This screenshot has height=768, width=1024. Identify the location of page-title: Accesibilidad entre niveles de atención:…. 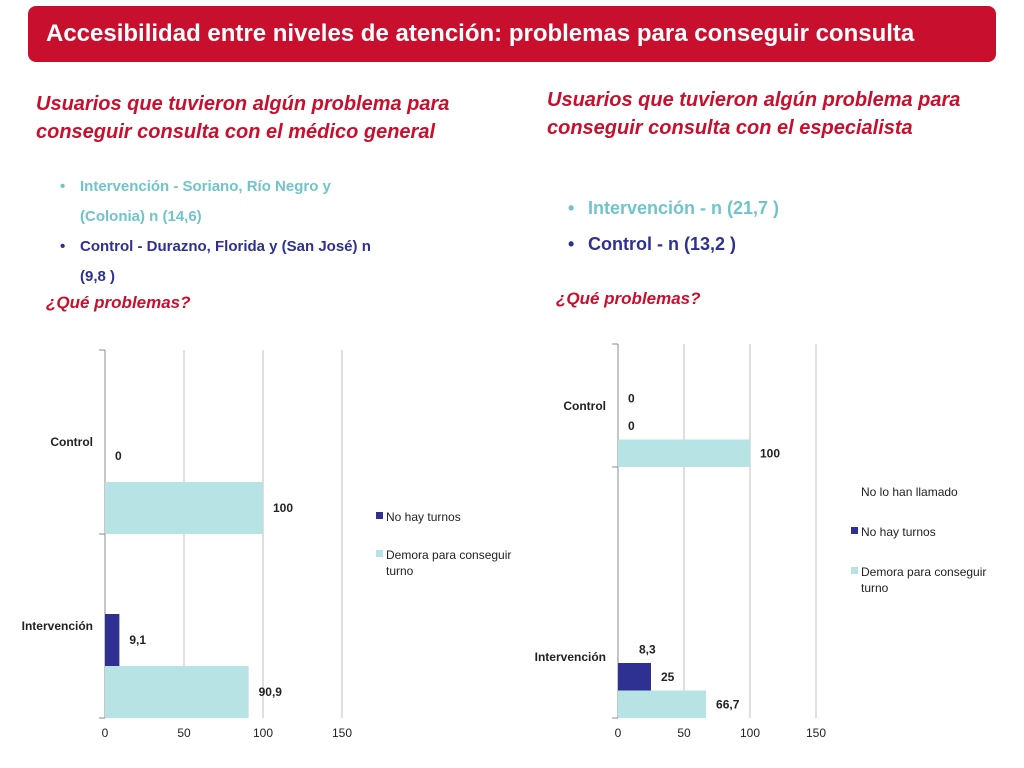
(480, 33).